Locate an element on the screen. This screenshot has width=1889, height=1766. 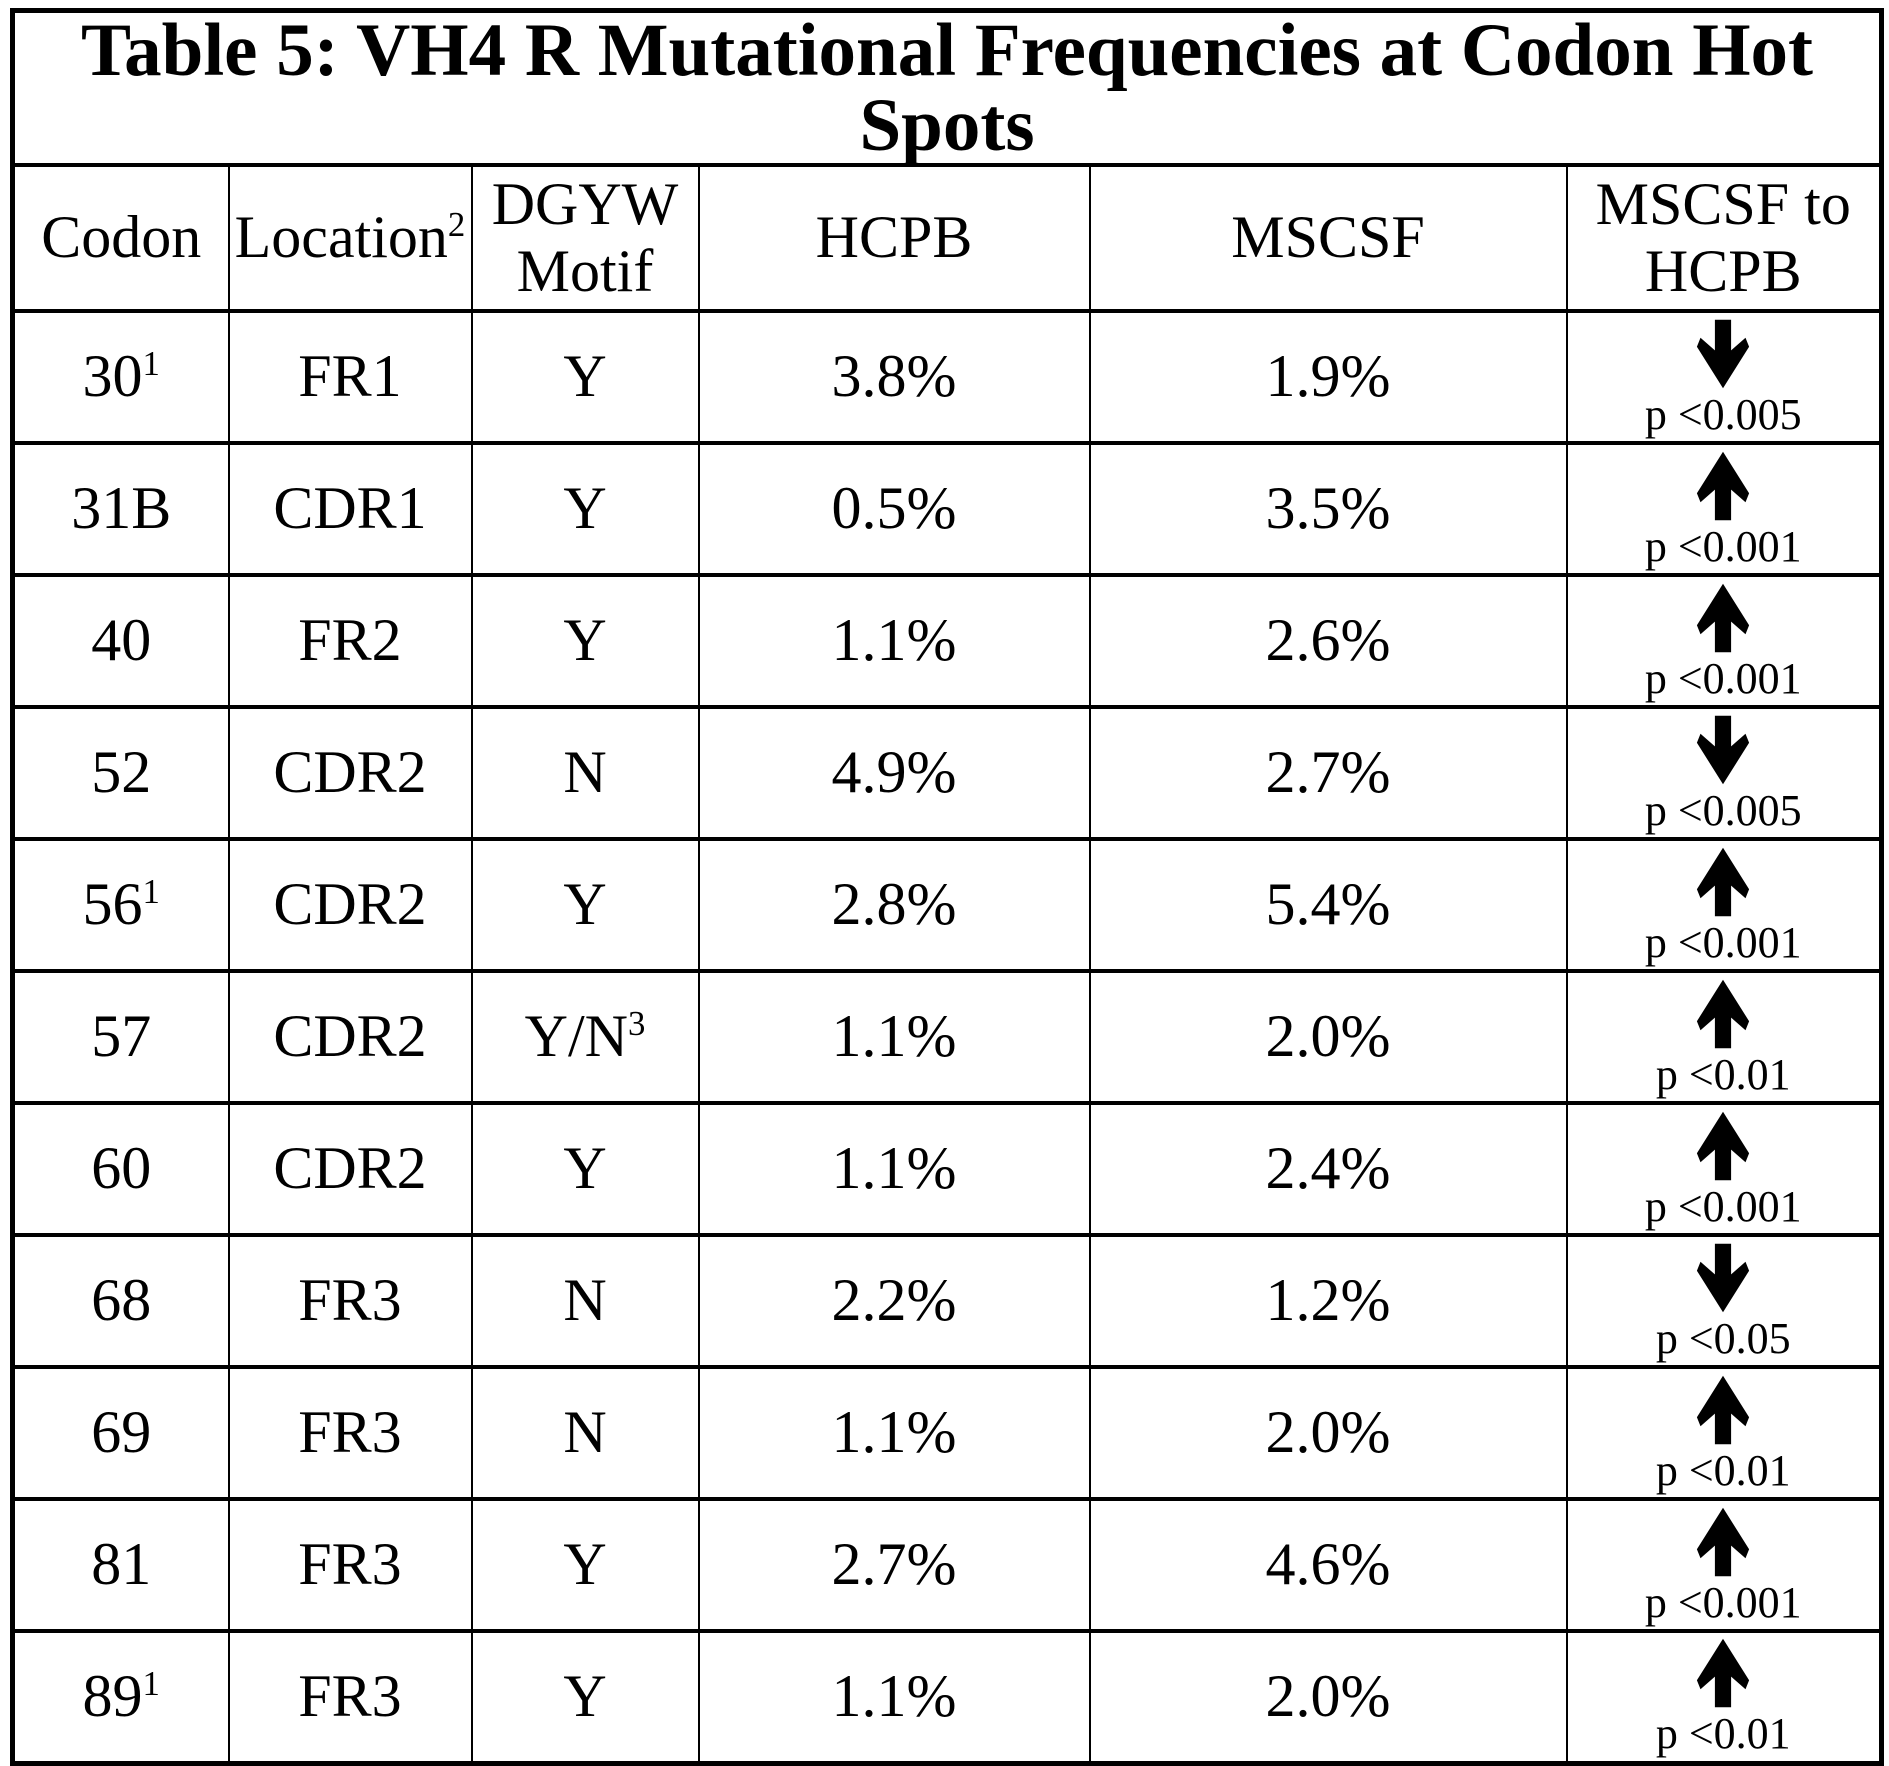
codon-cell: 891 is located at coordinates (120, 1697).